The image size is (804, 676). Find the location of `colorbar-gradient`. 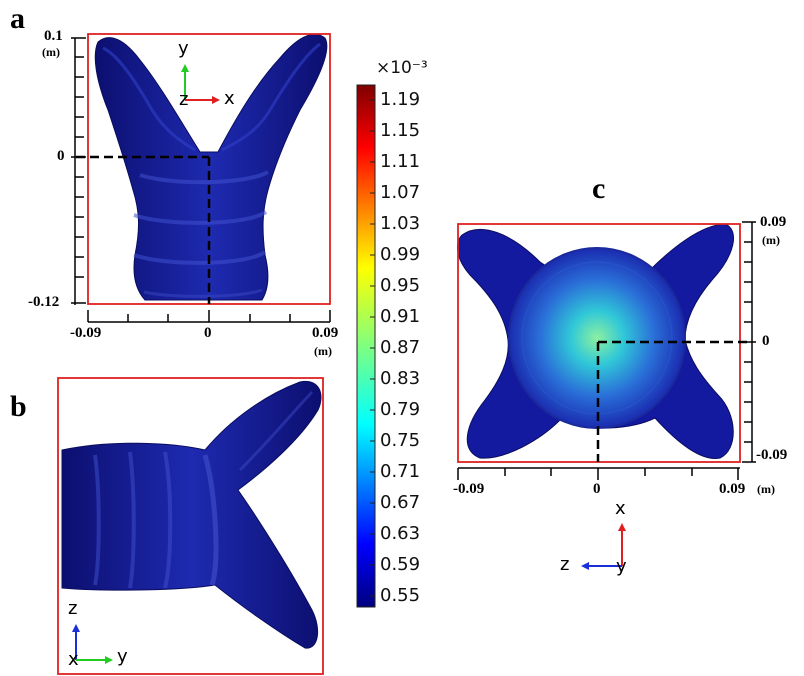

colorbar-gradient is located at coordinates (366, 346).